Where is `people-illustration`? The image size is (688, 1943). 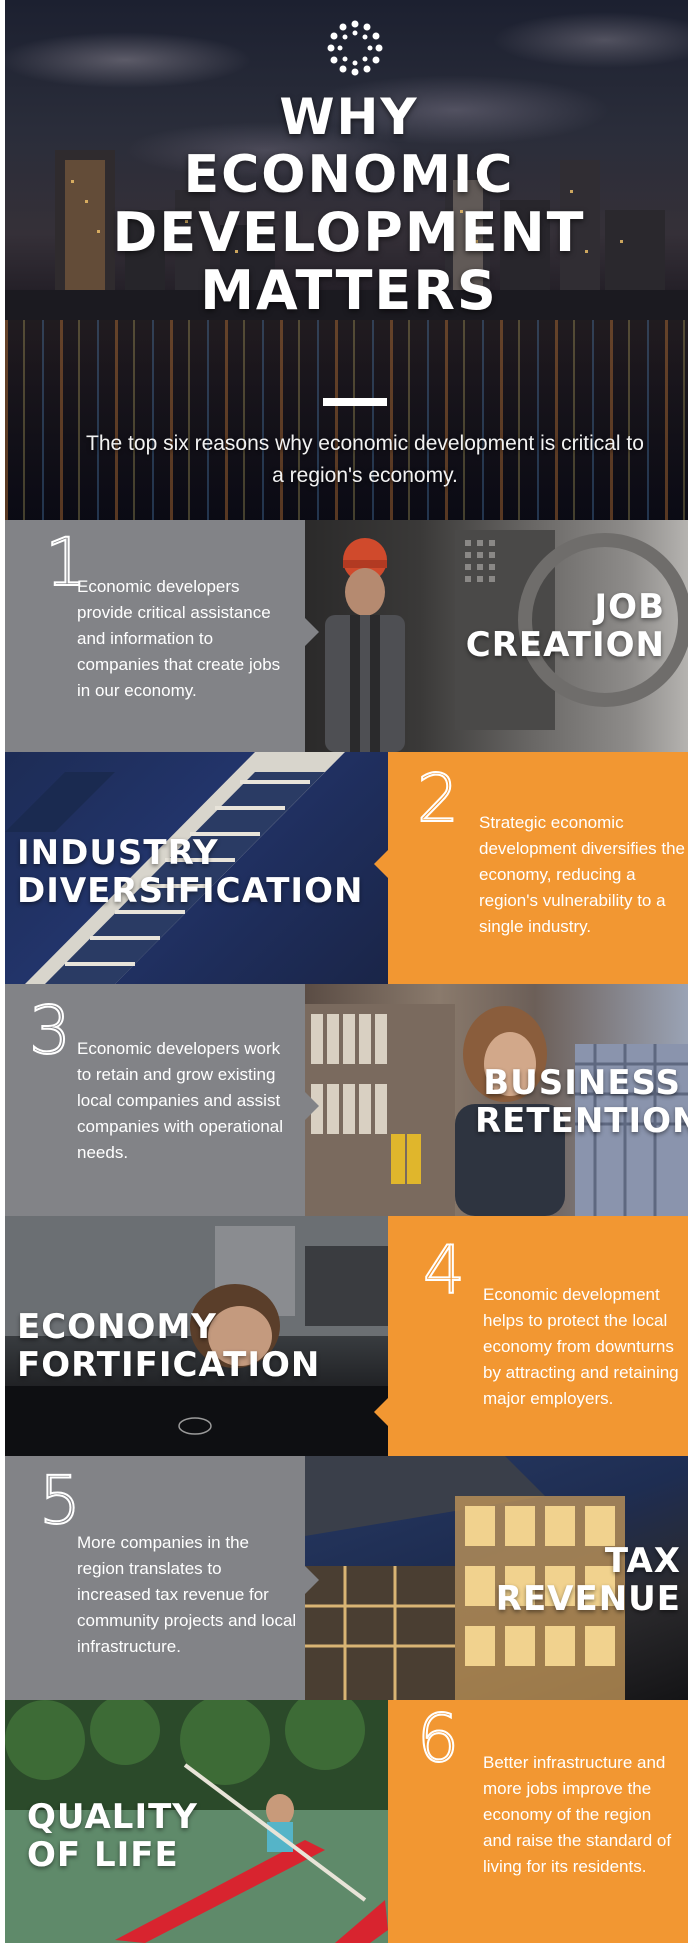
people-illustration is located at coordinates (496, 1110).